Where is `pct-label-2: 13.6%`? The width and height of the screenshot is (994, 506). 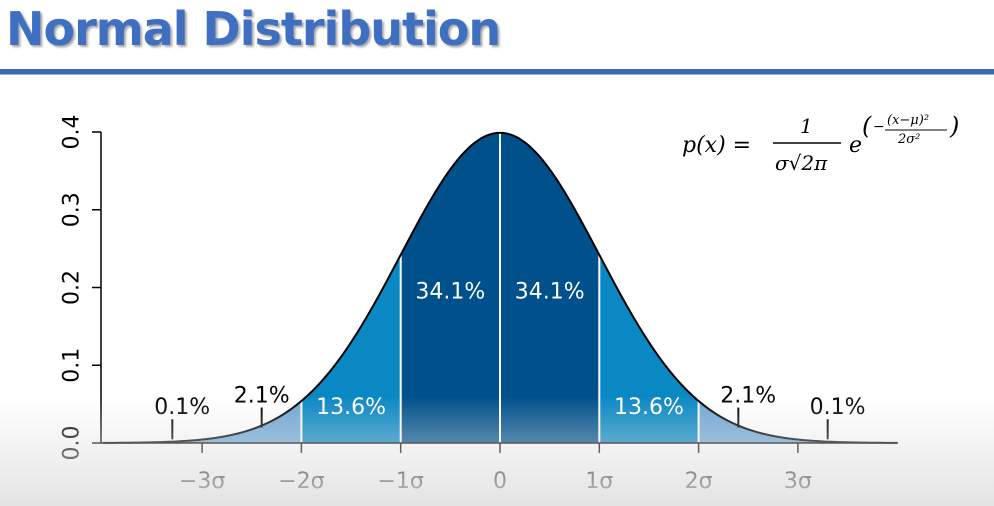
pct-label-2: 13.6% is located at coordinates (351, 407).